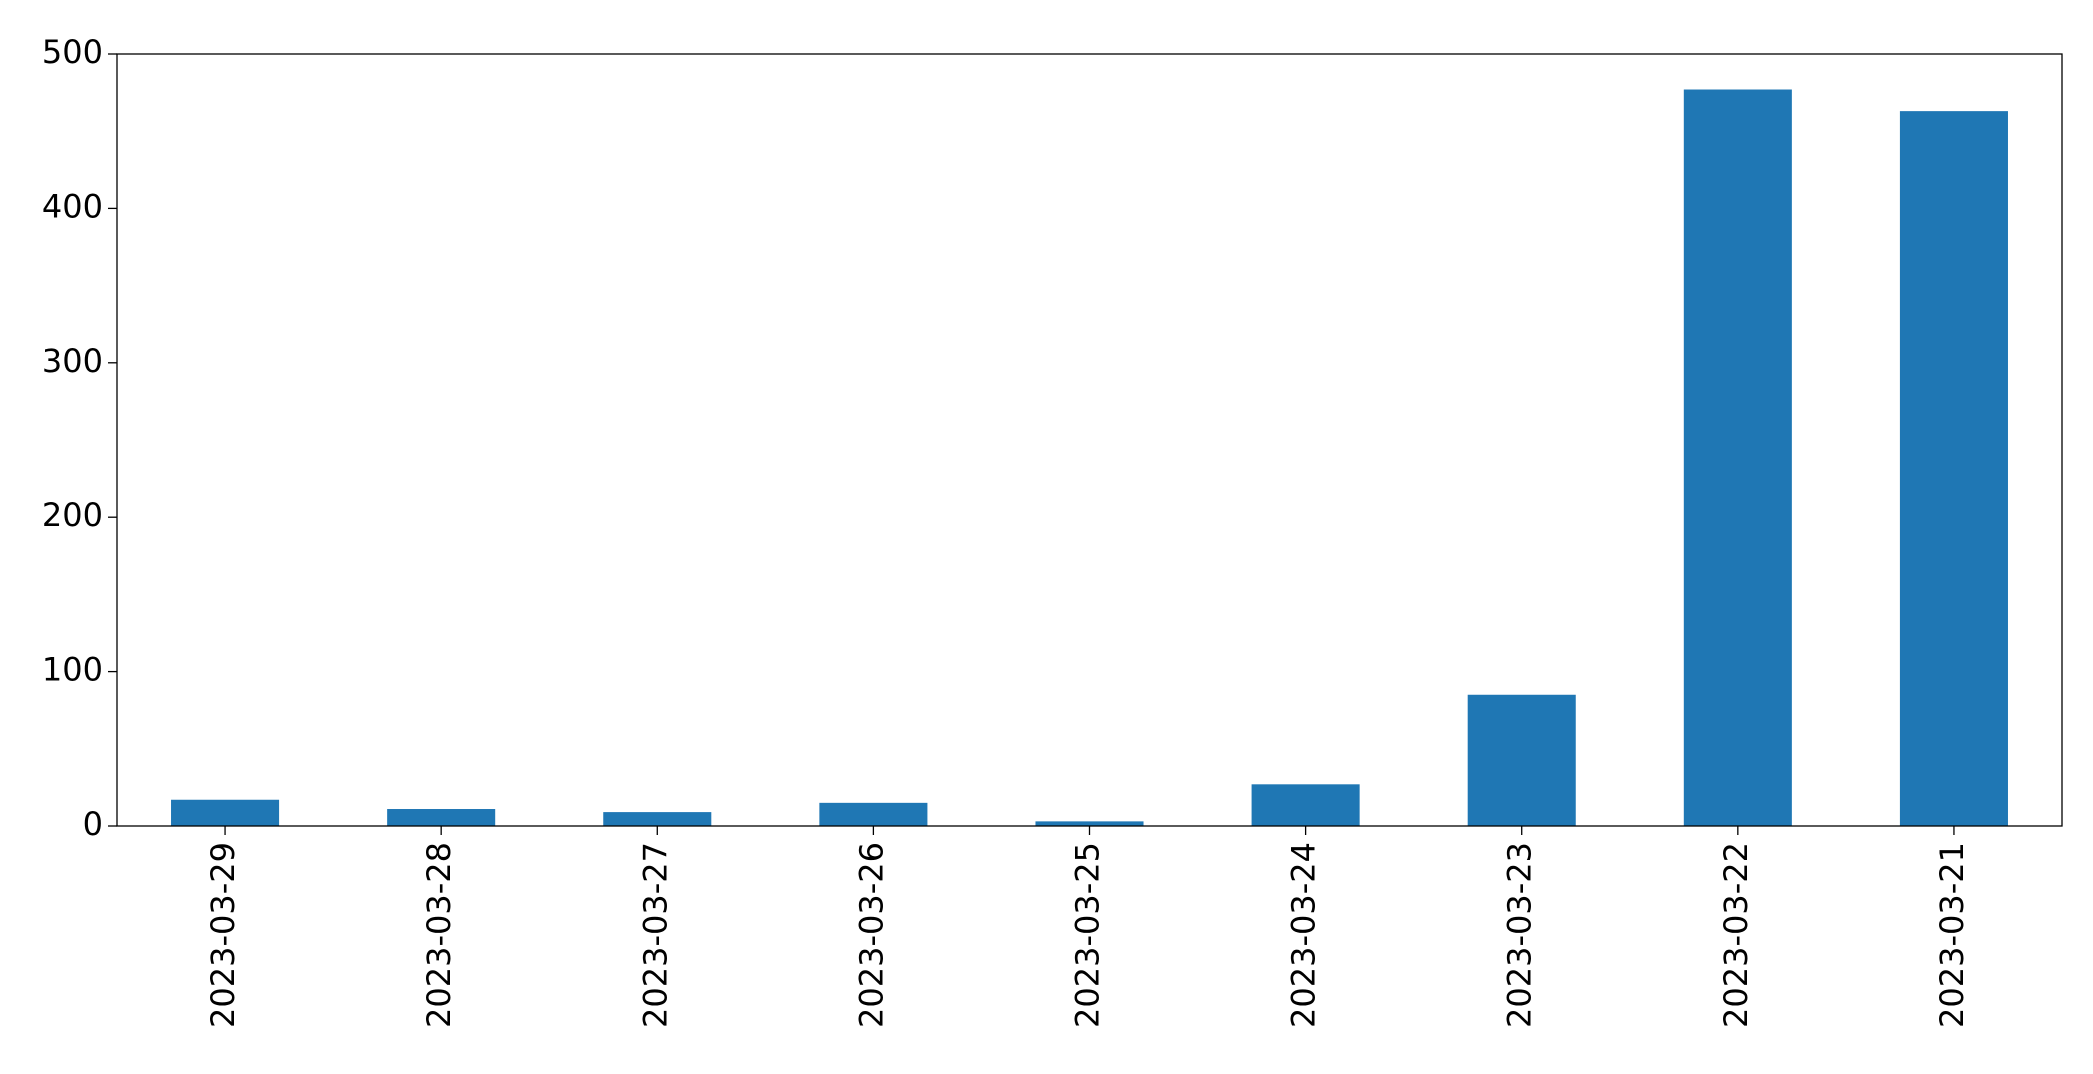  What do you see at coordinates (72, 52) in the screenshot?
I see `y-tick-label: 500` at bounding box center [72, 52].